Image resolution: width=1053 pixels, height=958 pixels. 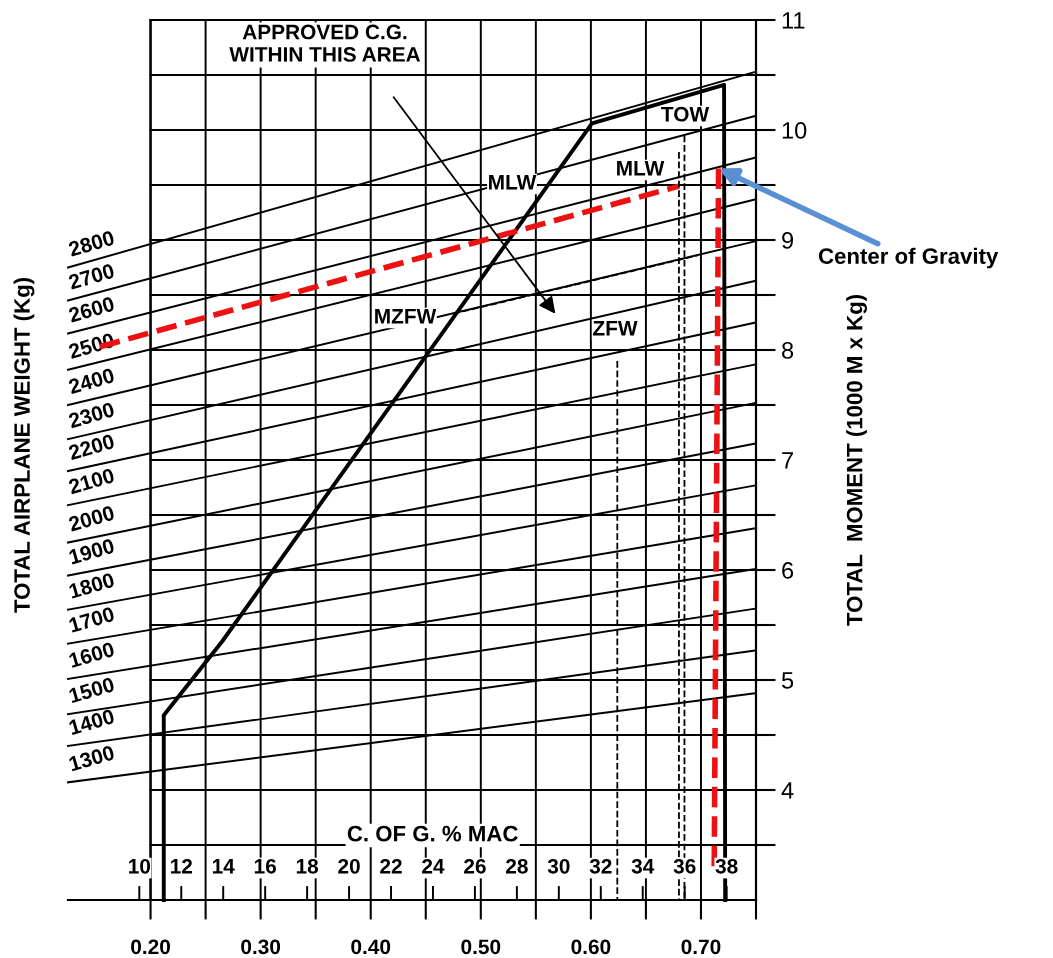 What do you see at coordinates (91, 276) in the screenshot?
I see `text: 2700` at bounding box center [91, 276].